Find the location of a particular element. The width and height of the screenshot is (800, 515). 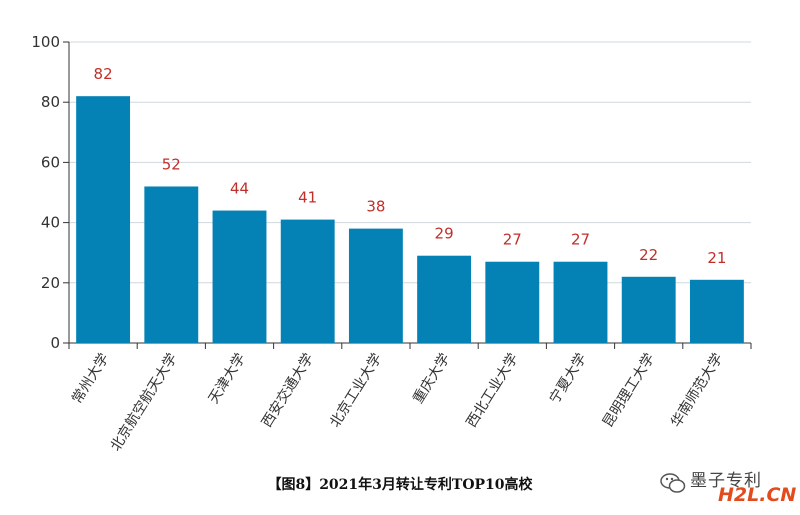

data-label: 44 is located at coordinates (239, 189).